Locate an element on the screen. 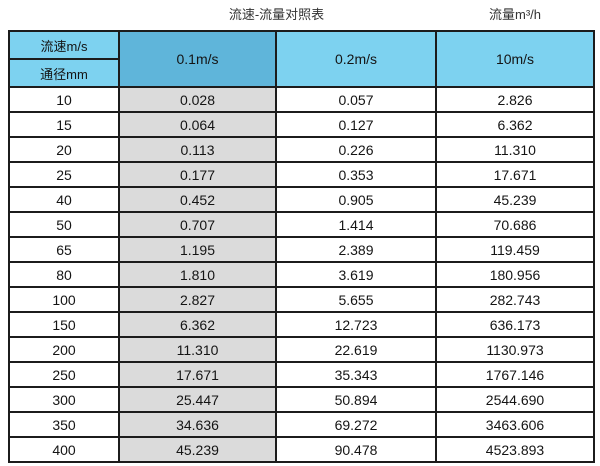 This screenshot has height=466, width=600. flow-value-cell: 2.827 is located at coordinates (197, 299).